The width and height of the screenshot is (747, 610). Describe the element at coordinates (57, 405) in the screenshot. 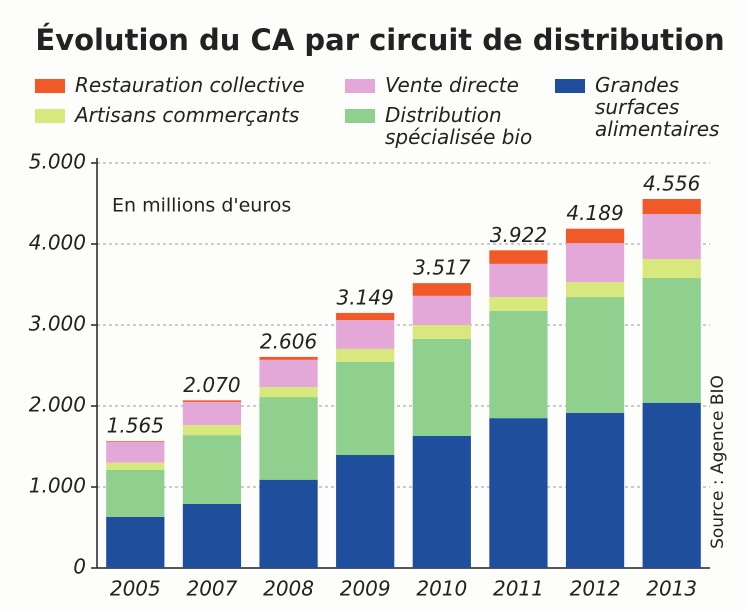

I see `y-tick-label: 2.000` at that location.